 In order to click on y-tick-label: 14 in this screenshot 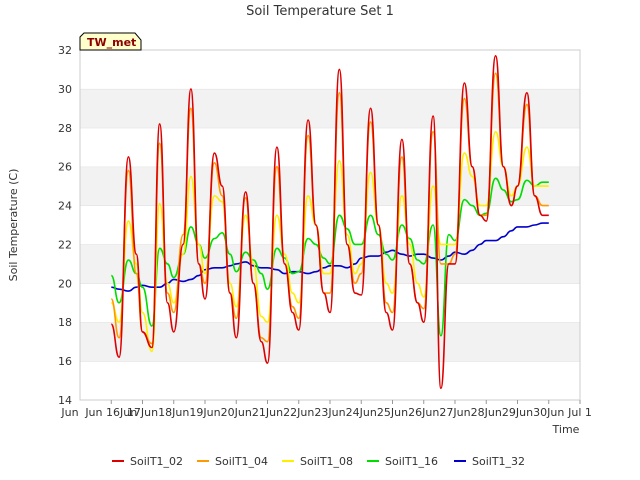, I will do `click(65, 400)`.